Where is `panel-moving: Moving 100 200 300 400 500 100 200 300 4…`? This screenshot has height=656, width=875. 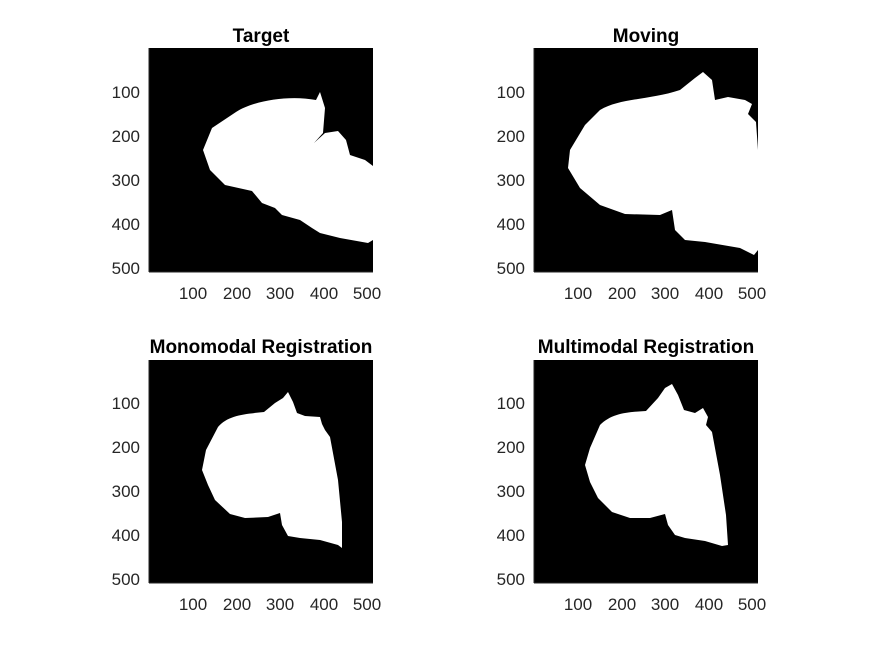 panel-moving: Moving 100 200 300 400 500 100 200 300 4… is located at coordinates (632, 164).